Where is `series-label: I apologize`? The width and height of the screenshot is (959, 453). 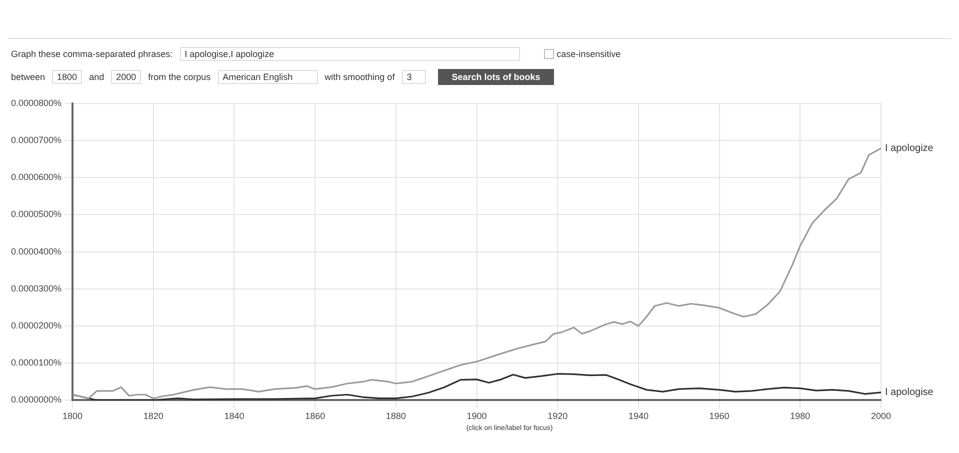 series-label: I apologize is located at coordinates (909, 148).